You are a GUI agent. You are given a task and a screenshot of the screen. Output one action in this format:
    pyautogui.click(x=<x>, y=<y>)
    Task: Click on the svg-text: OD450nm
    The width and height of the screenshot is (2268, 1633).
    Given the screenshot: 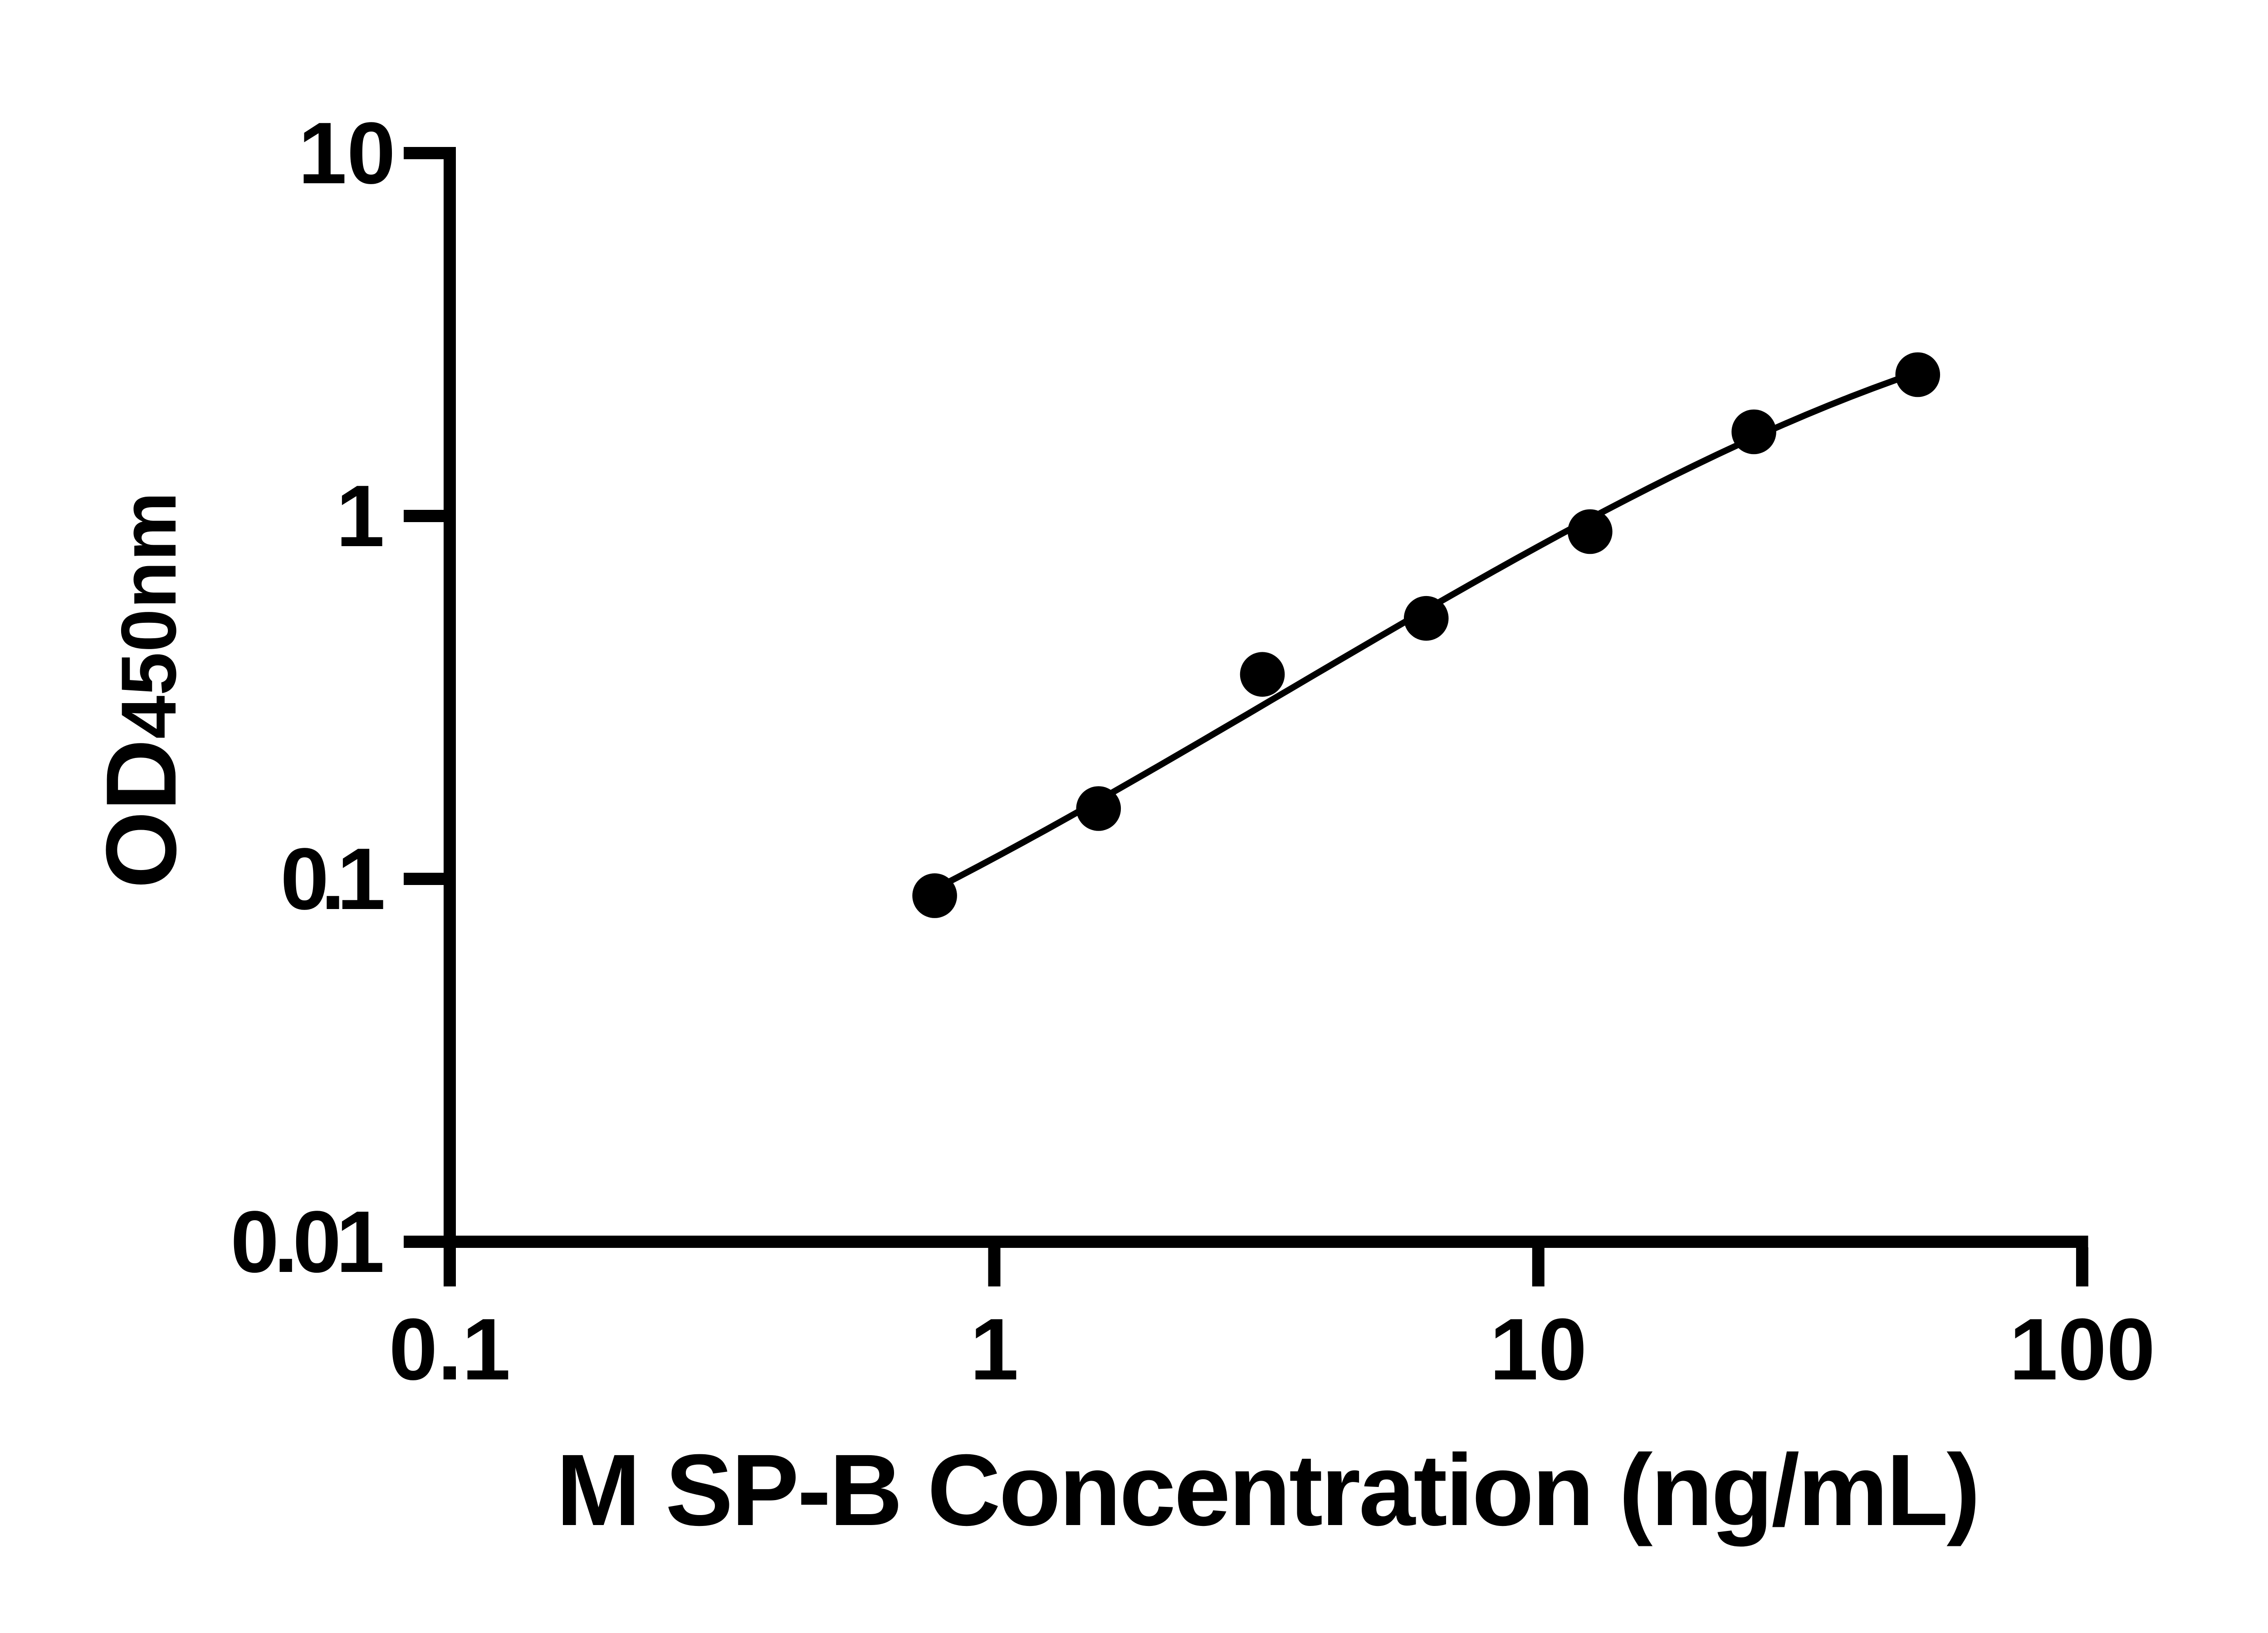 What is the action you would take?
    pyautogui.click(x=141, y=690)
    